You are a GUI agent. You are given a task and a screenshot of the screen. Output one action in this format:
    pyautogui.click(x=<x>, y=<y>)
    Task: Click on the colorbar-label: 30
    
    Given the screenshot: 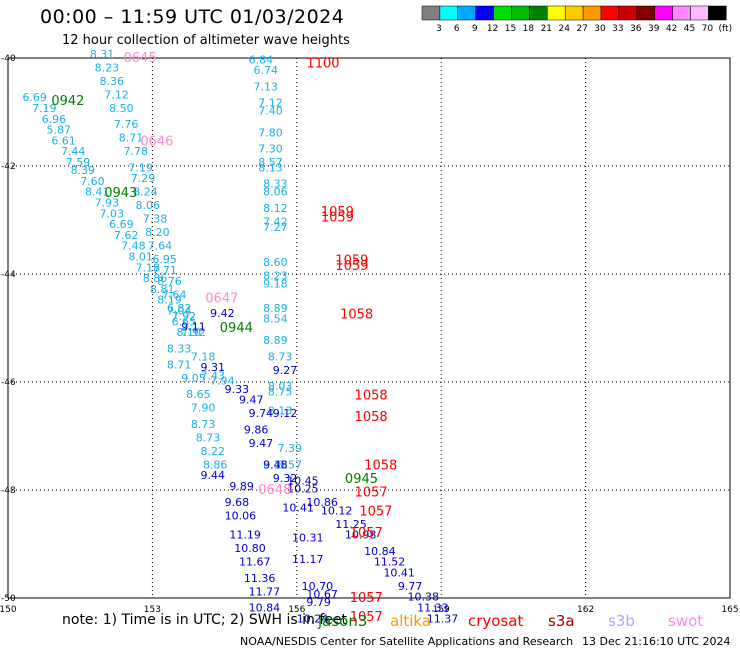 What is the action you would take?
    pyautogui.click(x=600, y=29)
    